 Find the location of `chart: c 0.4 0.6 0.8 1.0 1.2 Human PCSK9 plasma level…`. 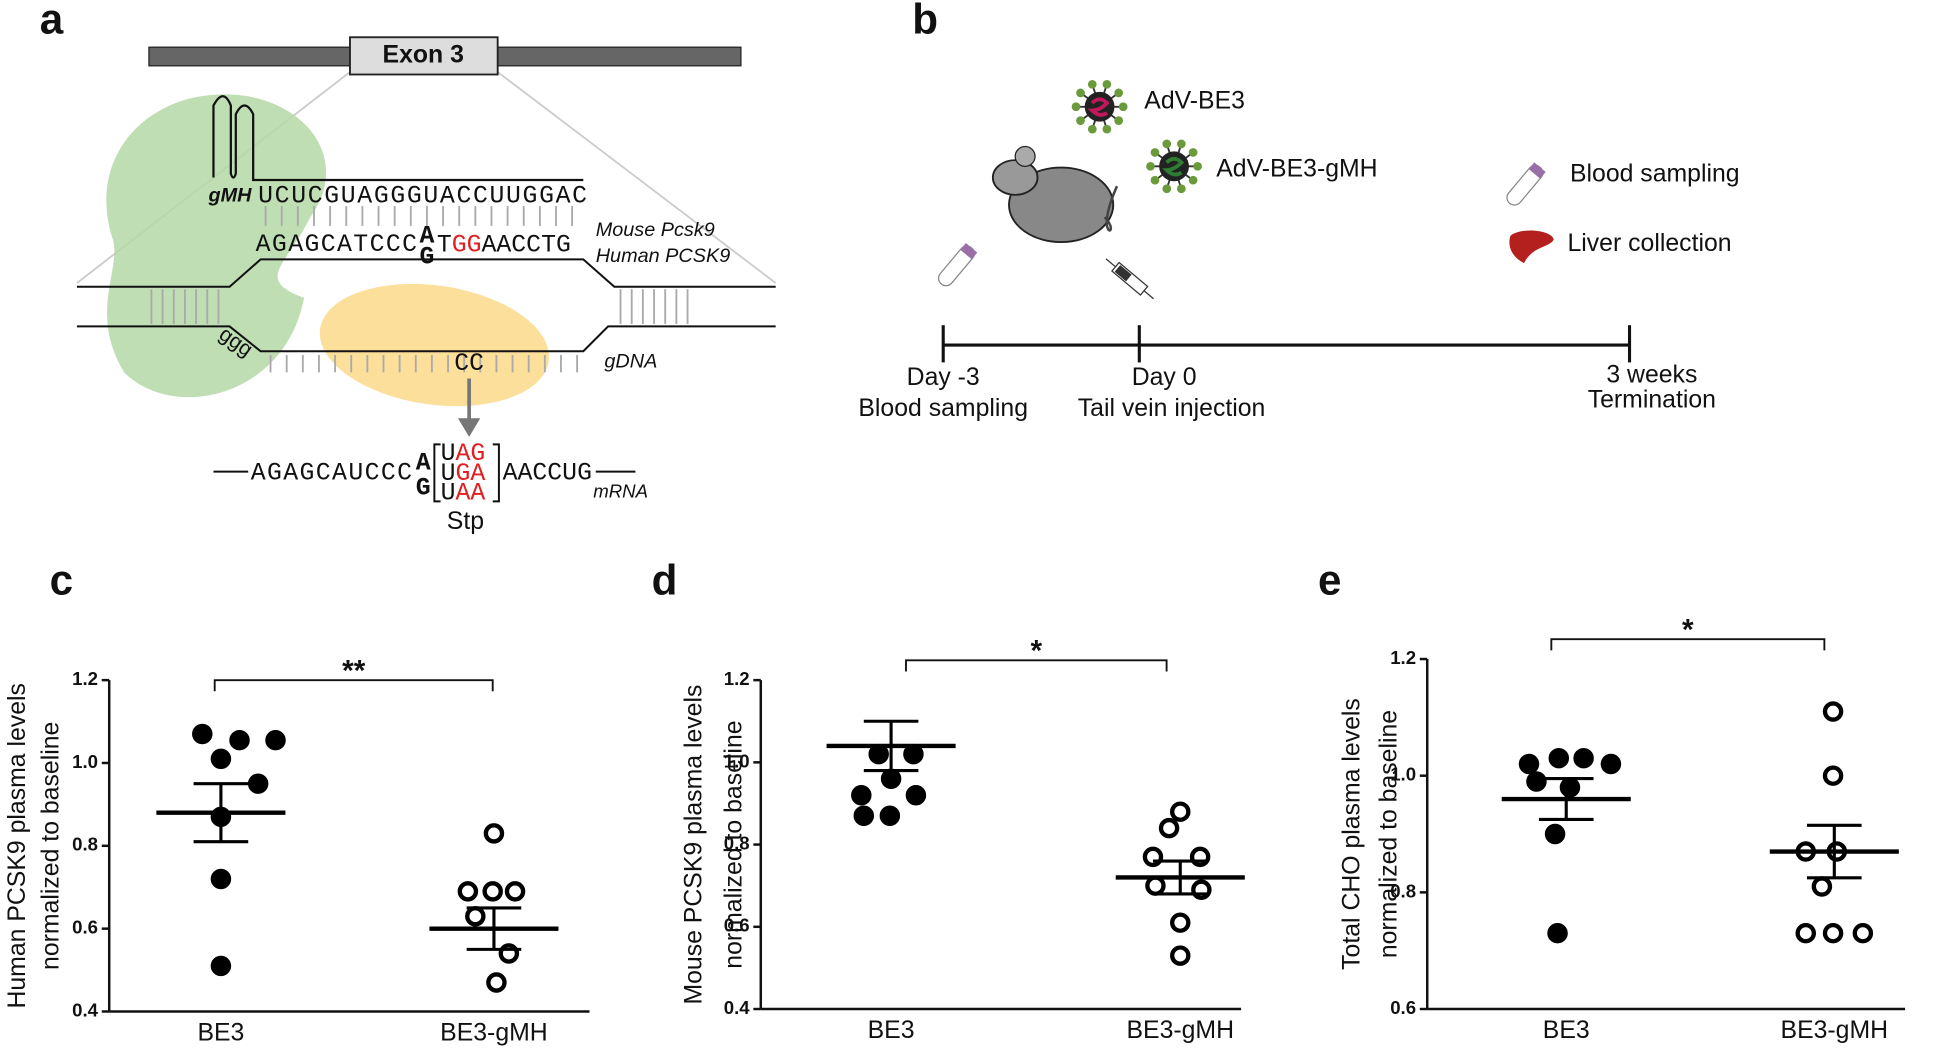

chart: c 0.4 0.6 0.8 1.0 1.2 Human PCSK9 plasma level… is located at coordinates (297, 801).